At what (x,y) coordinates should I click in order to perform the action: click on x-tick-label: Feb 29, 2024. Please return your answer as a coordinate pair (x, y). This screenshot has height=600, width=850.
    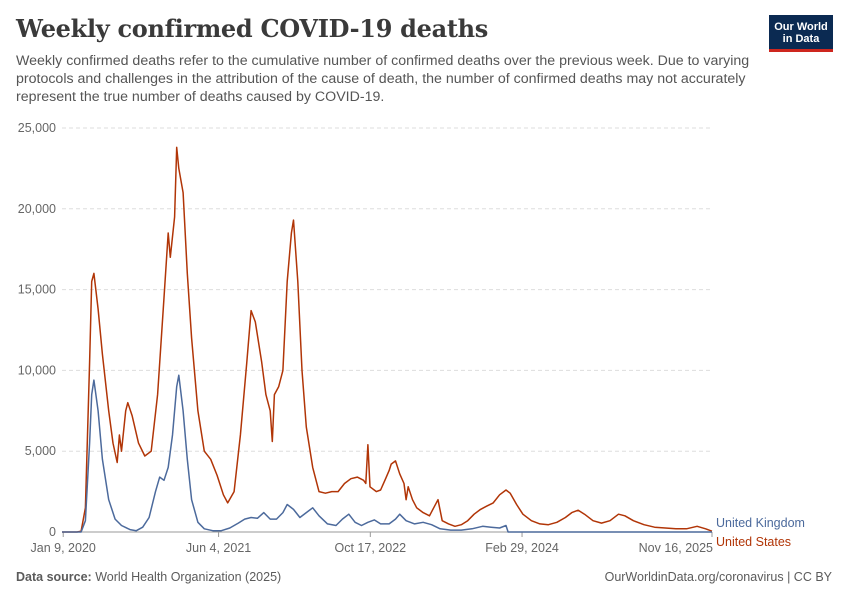
    Looking at the image, I should click on (522, 548).